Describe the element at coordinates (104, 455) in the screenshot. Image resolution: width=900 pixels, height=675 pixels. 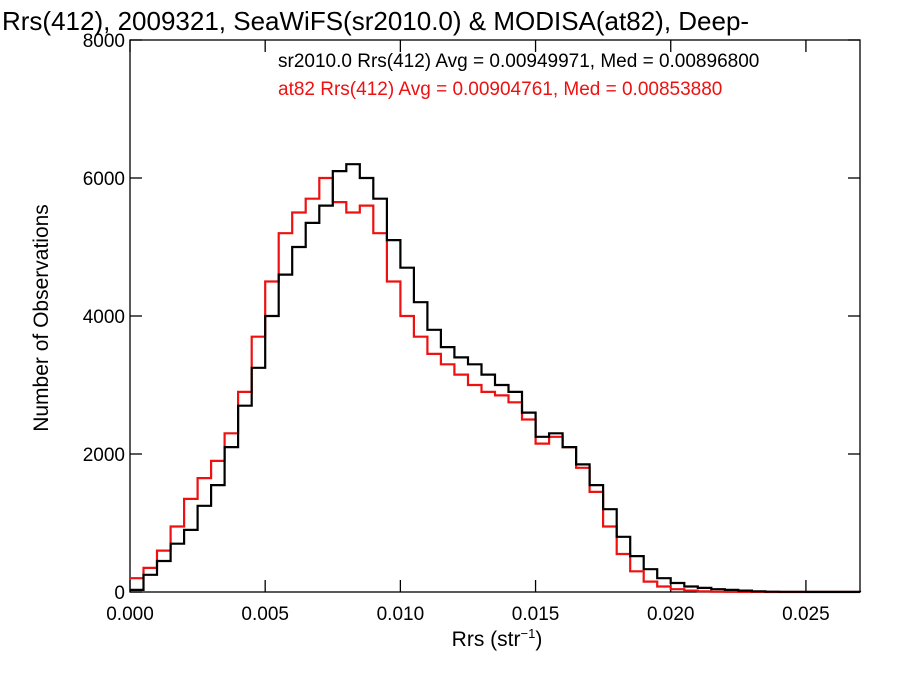
I see `y-tick-label: 2000` at that location.